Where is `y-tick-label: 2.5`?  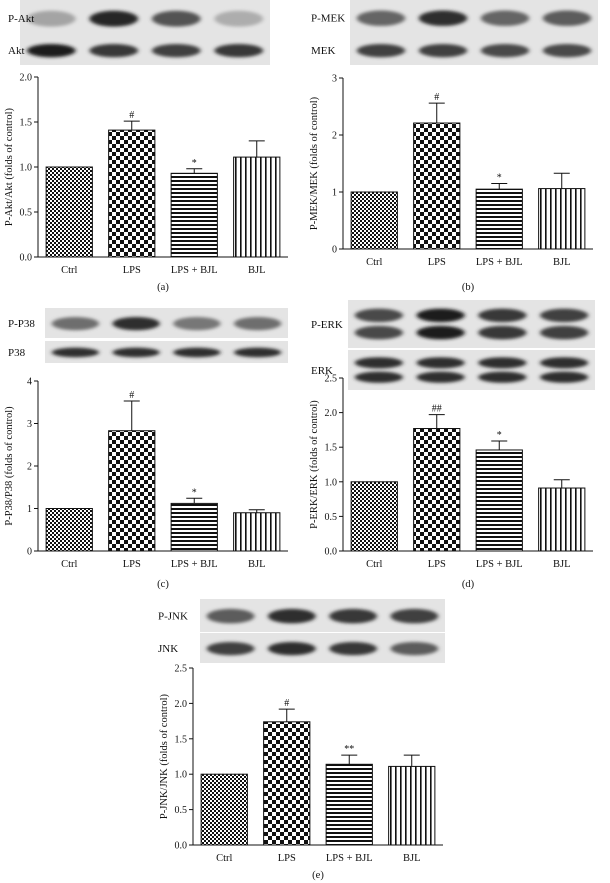 y-tick-label: 2.5 is located at coordinates (181, 669).